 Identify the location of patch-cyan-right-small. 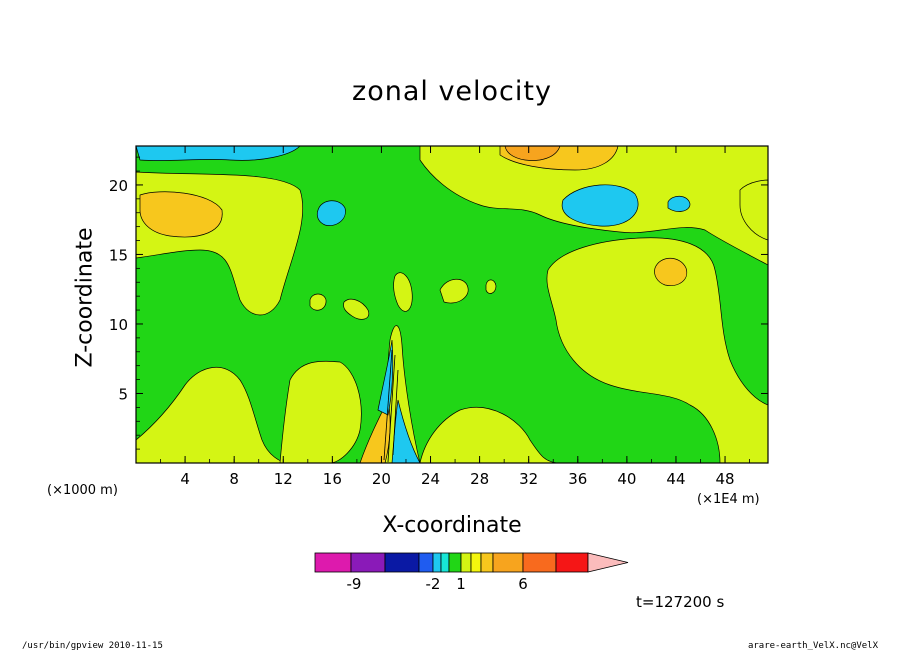
(679, 203).